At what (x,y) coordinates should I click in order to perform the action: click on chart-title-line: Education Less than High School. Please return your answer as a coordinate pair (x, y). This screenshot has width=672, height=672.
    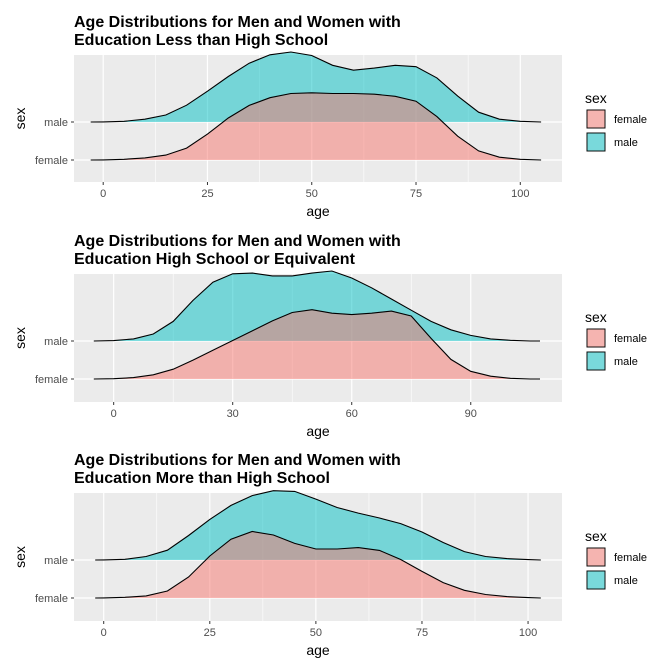
    Looking at the image, I should click on (201, 40).